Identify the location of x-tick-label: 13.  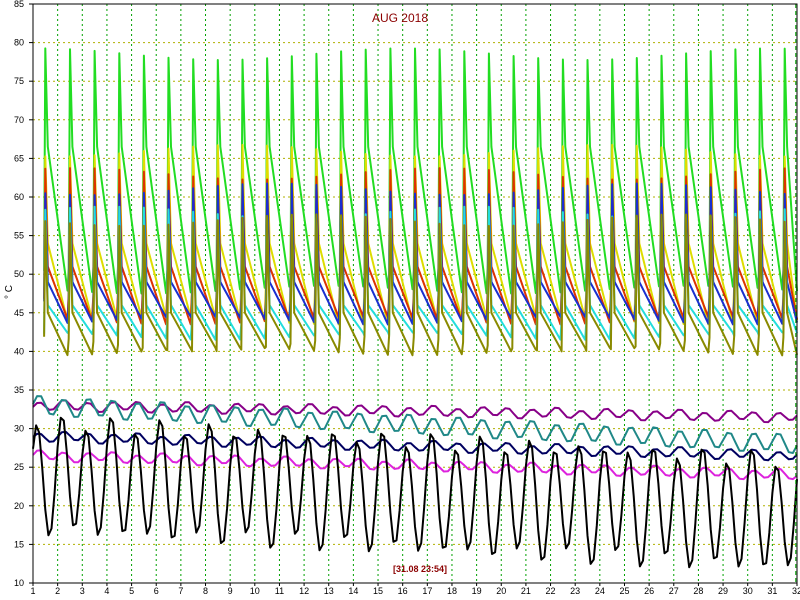
(329, 591).